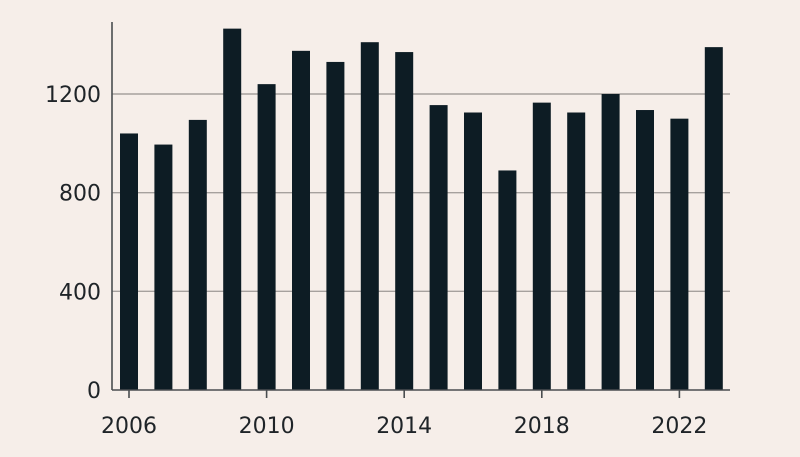  Describe the element at coordinates (80, 194) in the screenshot. I see `y-tick-label: 800` at that location.